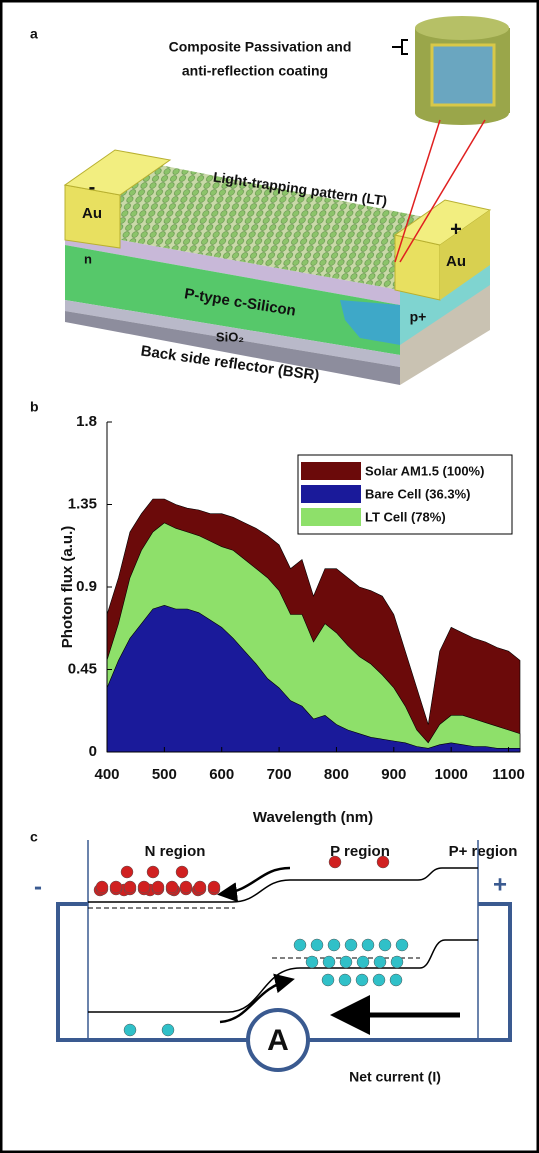  What do you see at coordinates (34, 837) in the screenshot?
I see `panel-label: c` at bounding box center [34, 837].